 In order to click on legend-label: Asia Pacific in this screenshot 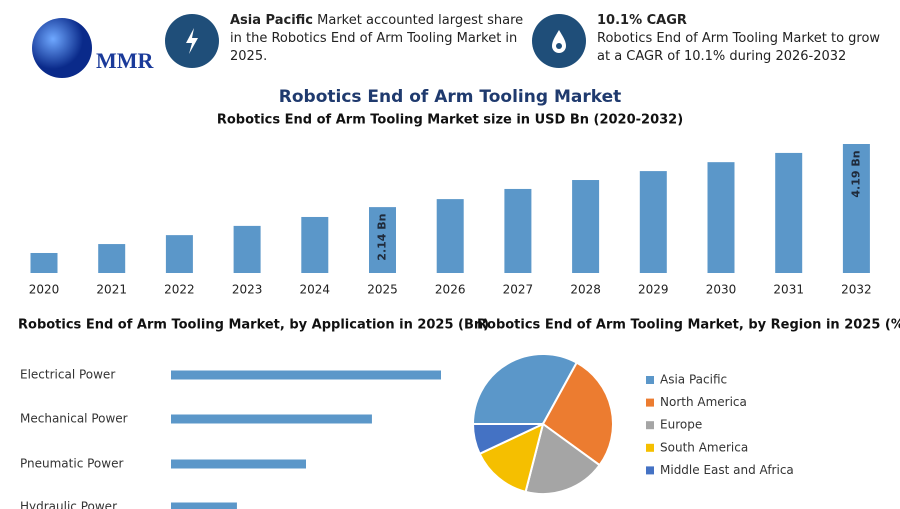, I will do `click(693, 380)`.